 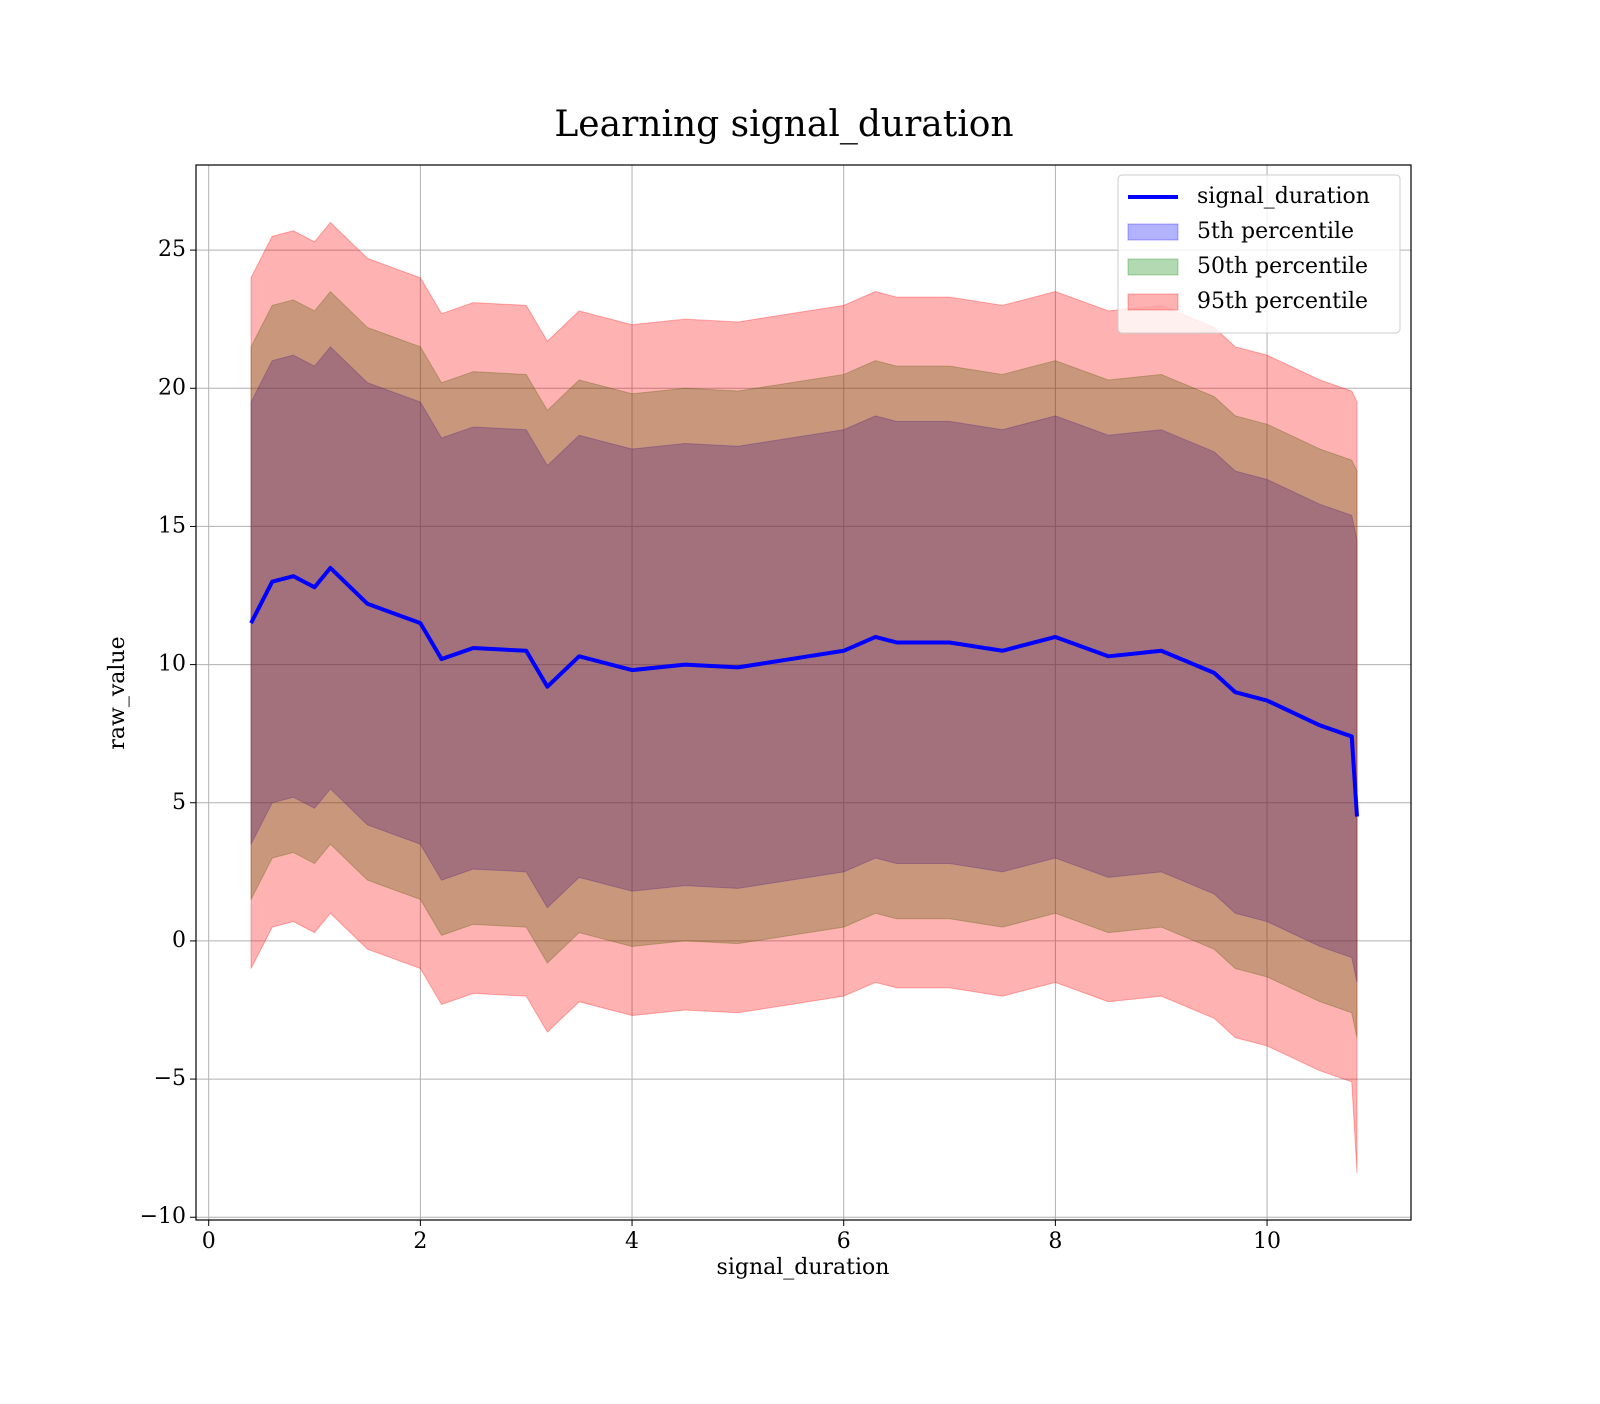 What do you see at coordinates (1282, 301) in the screenshot?
I see `legend-label: 95th percentile` at bounding box center [1282, 301].